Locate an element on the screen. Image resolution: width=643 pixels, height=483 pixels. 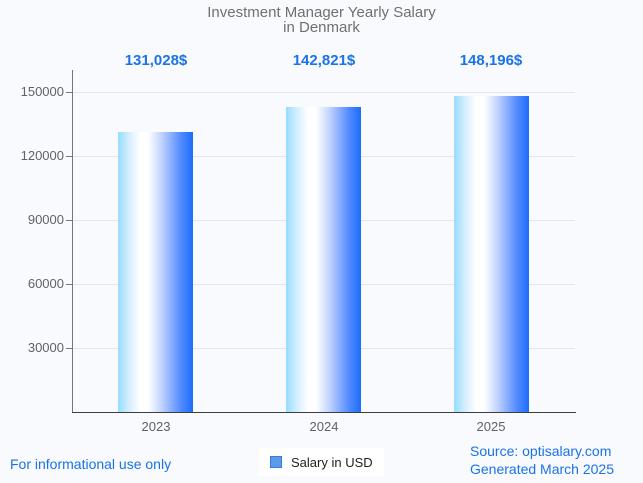
chart-title-line2: in Denmark is located at coordinates (321, 27).